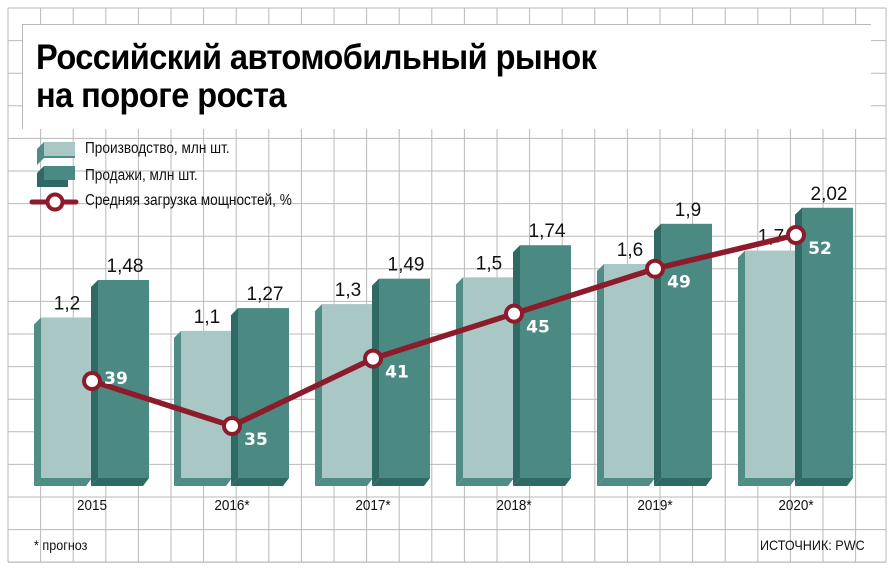 The image size is (896, 574). What do you see at coordinates (161, 95) in the screenshot?
I see `chart-title-line-2: на пороге роста` at bounding box center [161, 95].